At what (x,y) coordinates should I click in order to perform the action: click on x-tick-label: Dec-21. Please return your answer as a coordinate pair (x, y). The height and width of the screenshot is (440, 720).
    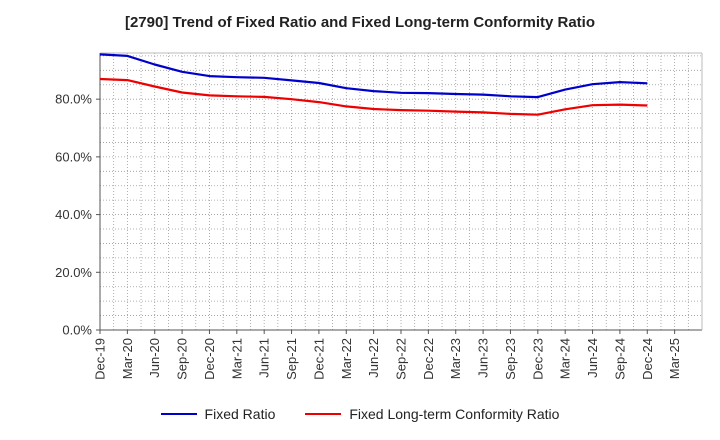
    Looking at the image, I should click on (318, 359).